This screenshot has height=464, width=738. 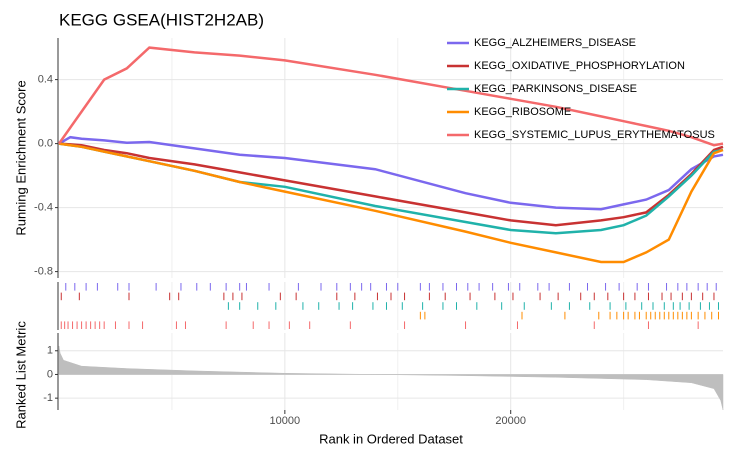 I want to click on legend-label: KEGG_ALZHEIMERS_DISEASE, so click(x=555, y=43).